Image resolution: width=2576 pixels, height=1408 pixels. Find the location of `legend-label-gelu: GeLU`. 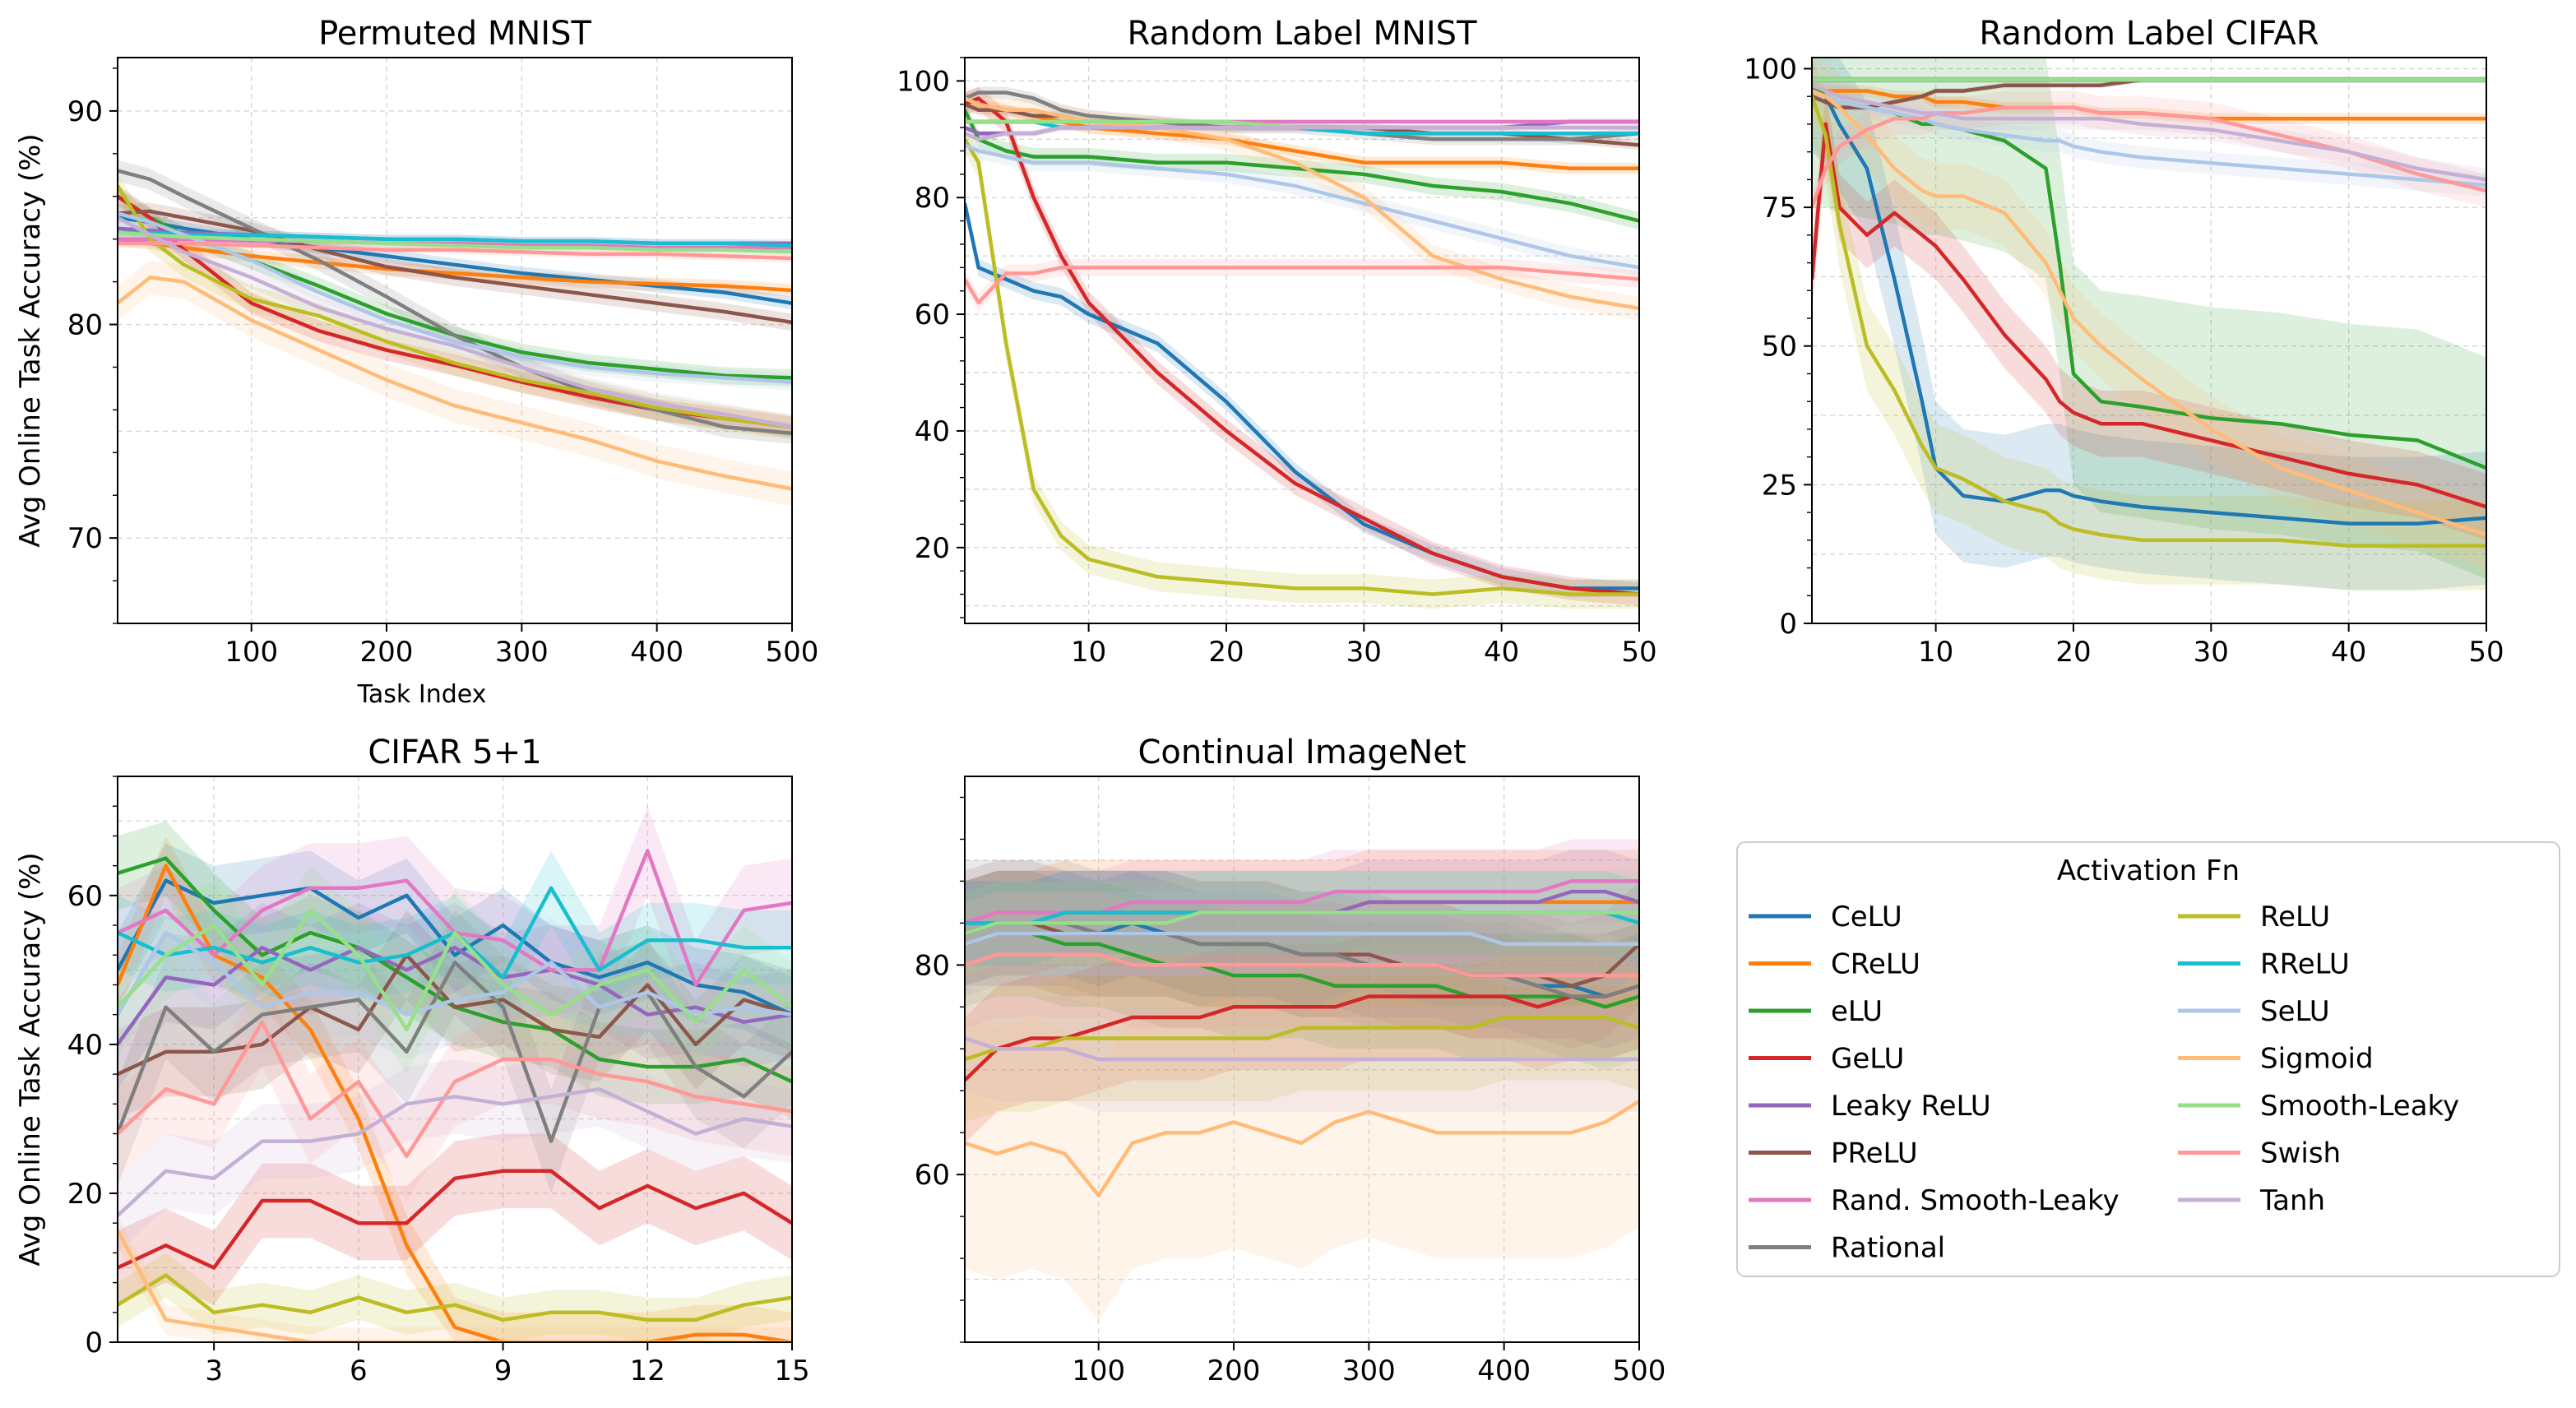

legend-label-gelu: GeLU is located at coordinates (1867, 1059).